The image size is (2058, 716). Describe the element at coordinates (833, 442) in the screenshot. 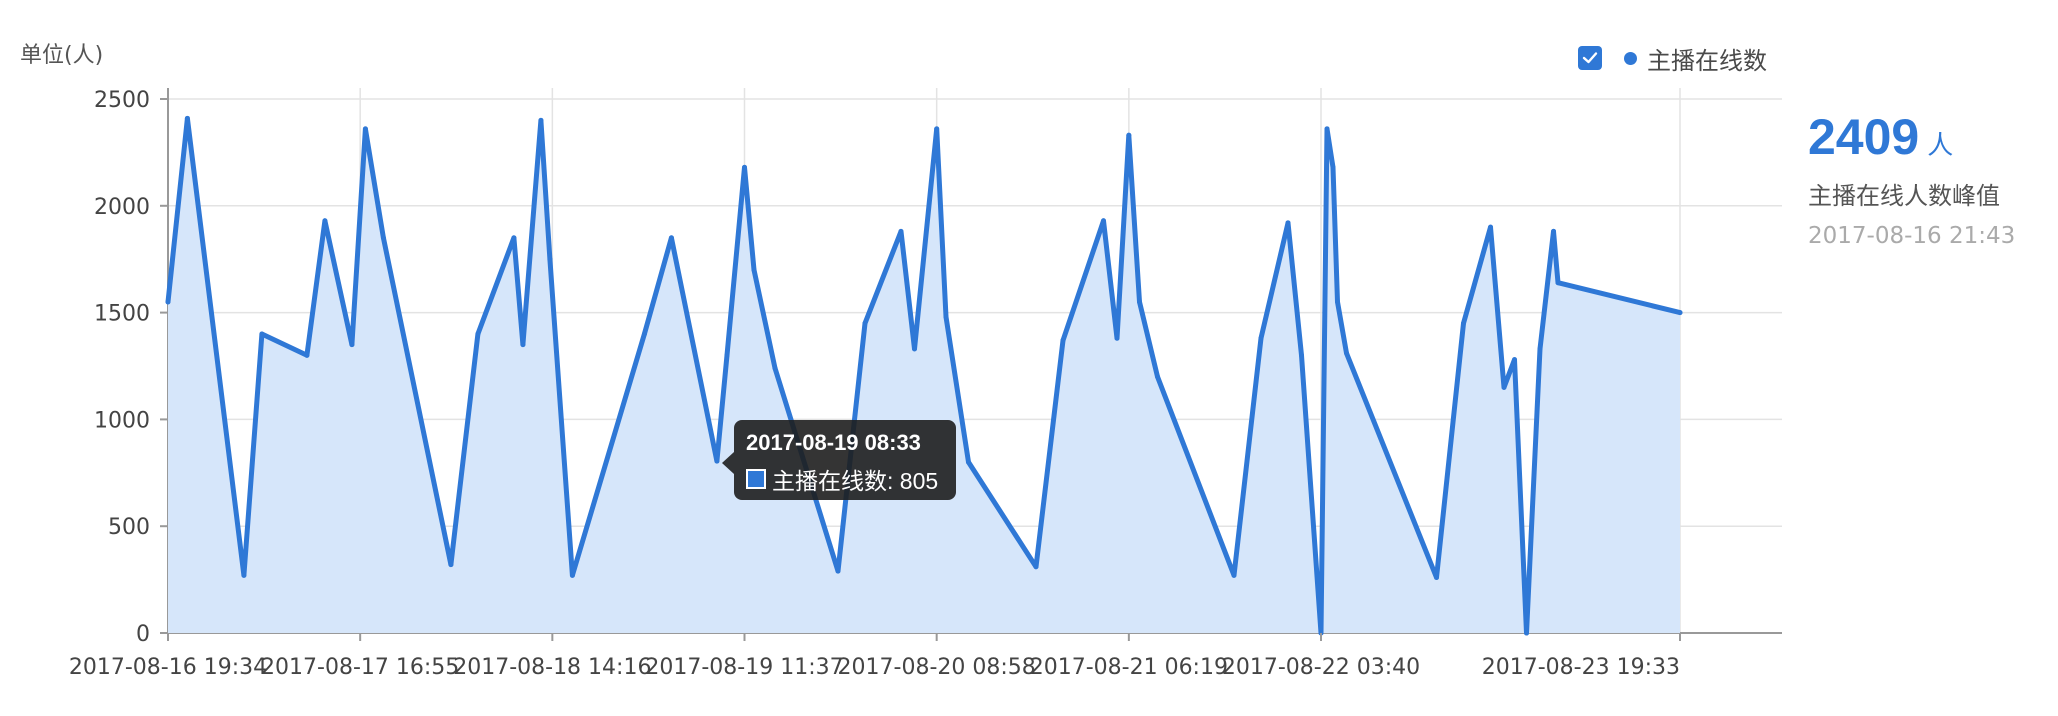

I see `tooltip-time: 2017-08-19 08:33` at that location.